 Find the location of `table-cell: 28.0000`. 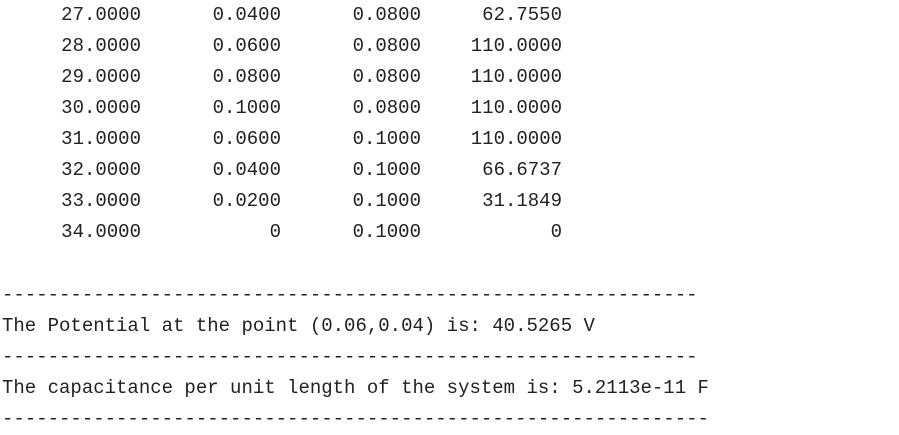

table-cell: 28.0000 is located at coordinates (101, 46).